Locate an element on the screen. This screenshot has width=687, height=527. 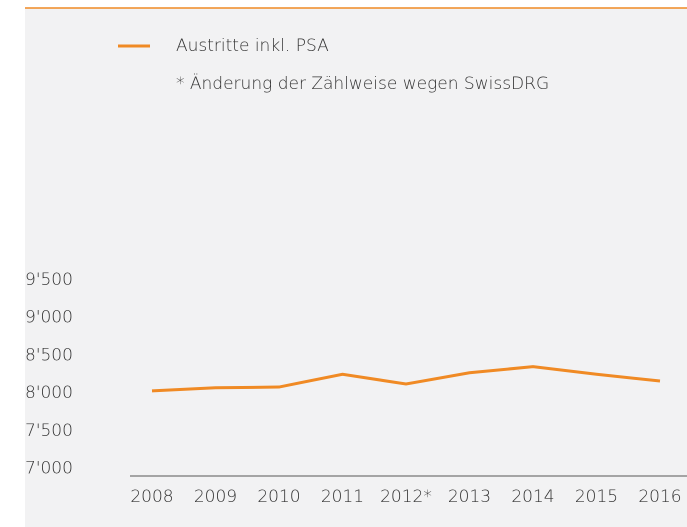
legend-label: Austritte inkl. PSA is located at coordinates (252, 46).